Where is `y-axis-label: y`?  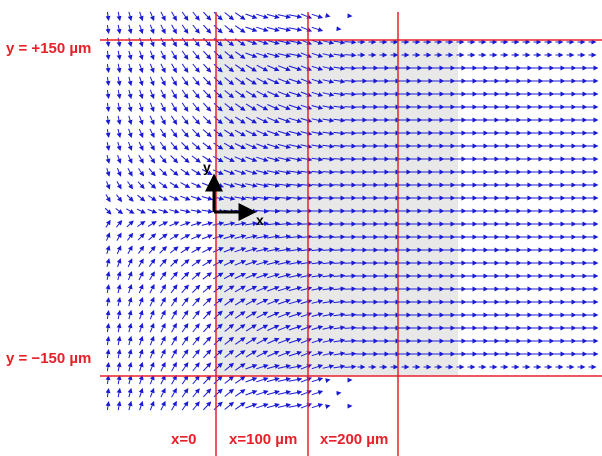
y-axis-label: y is located at coordinates (207, 167).